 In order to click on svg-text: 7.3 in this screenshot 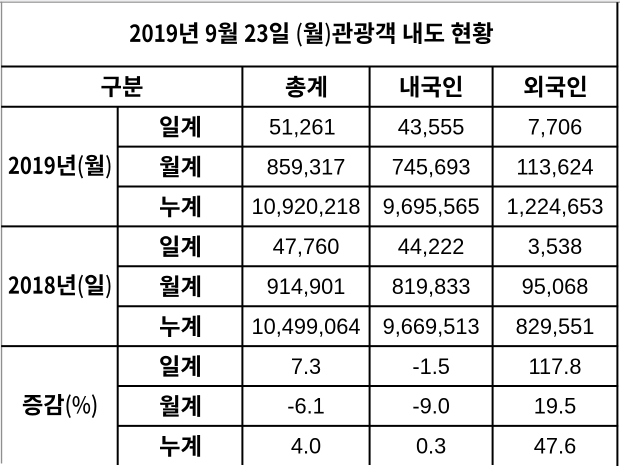, I will do `click(306, 366)`.